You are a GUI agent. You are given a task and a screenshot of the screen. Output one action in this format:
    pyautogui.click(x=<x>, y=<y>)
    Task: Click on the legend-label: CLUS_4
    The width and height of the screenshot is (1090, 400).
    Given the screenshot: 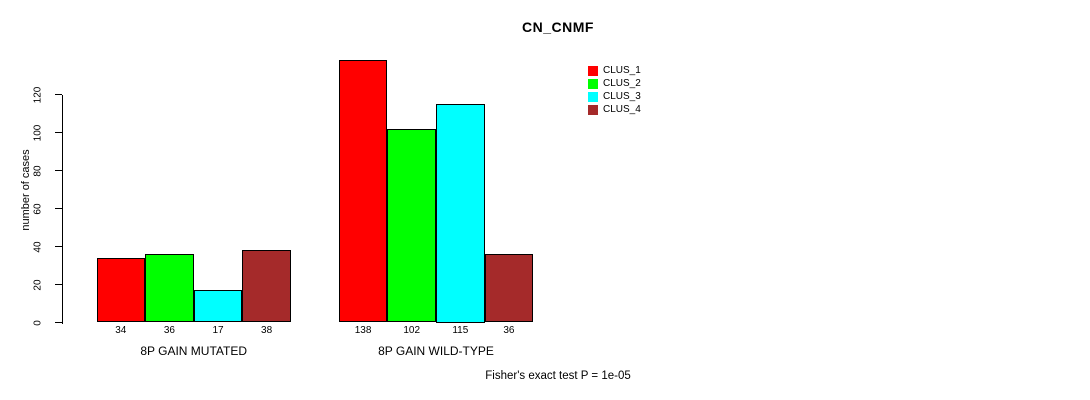 What is the action you would take?
    pyautogui.click(x=622, y=109)
    